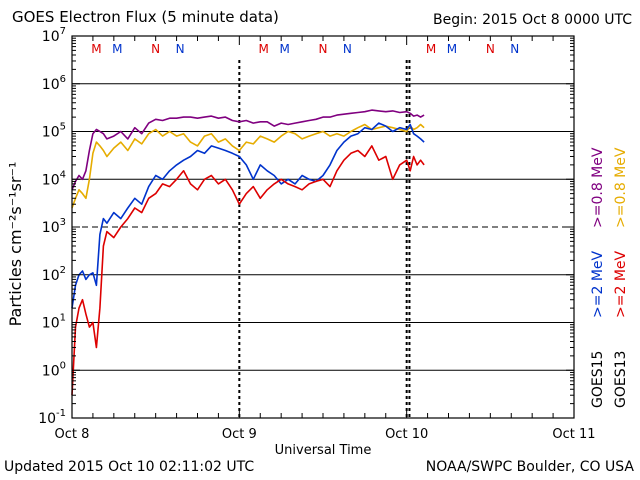  What do you see at coordinates (54, 274) in the screenshot?
I see `y-tick-label: 10²` at bounding box center [54, 274].